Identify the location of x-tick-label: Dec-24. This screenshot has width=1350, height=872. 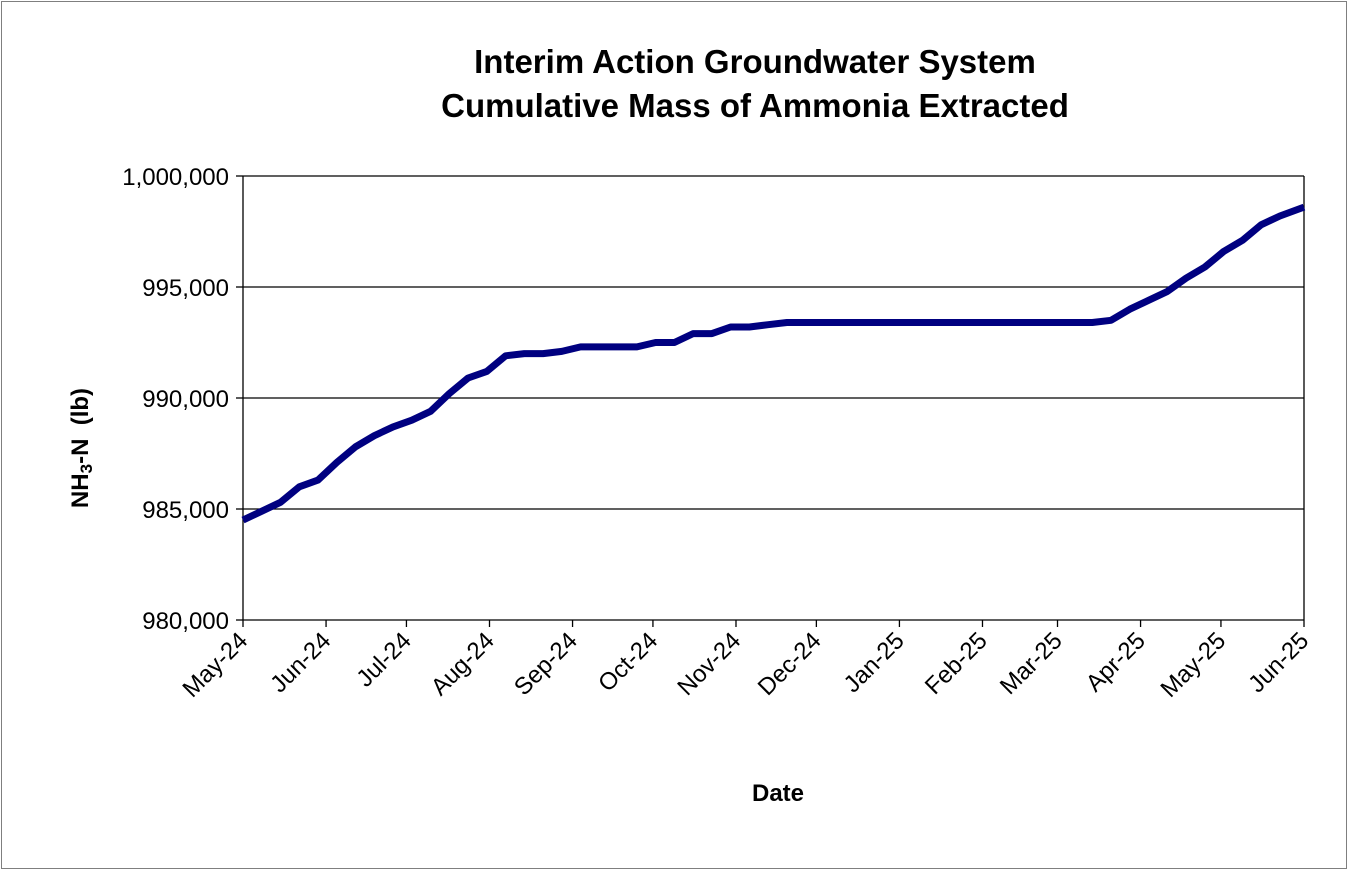
(790, 664).